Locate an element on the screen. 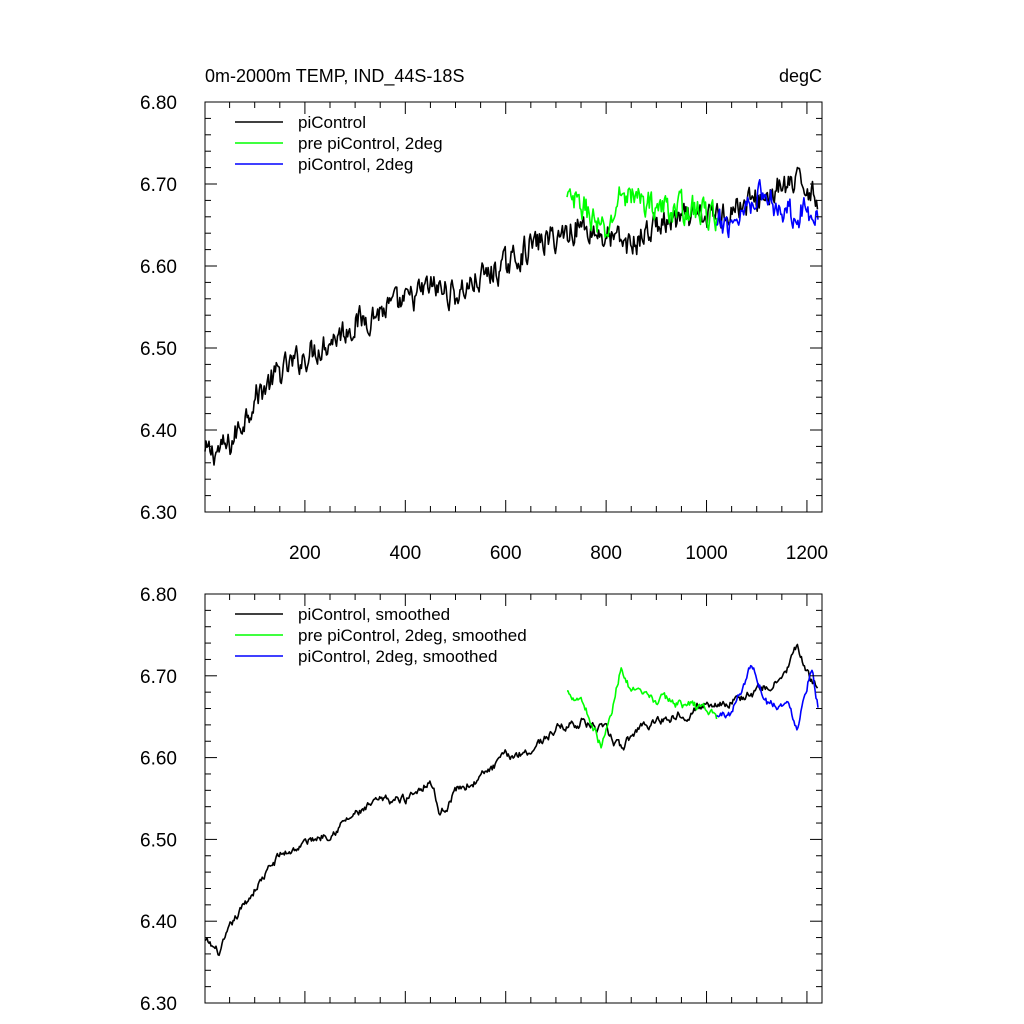 The width and height of the screenshot is (1024, 1024). series-line-picontrol-2deg-smoothed is located at coordinates (767, 697).